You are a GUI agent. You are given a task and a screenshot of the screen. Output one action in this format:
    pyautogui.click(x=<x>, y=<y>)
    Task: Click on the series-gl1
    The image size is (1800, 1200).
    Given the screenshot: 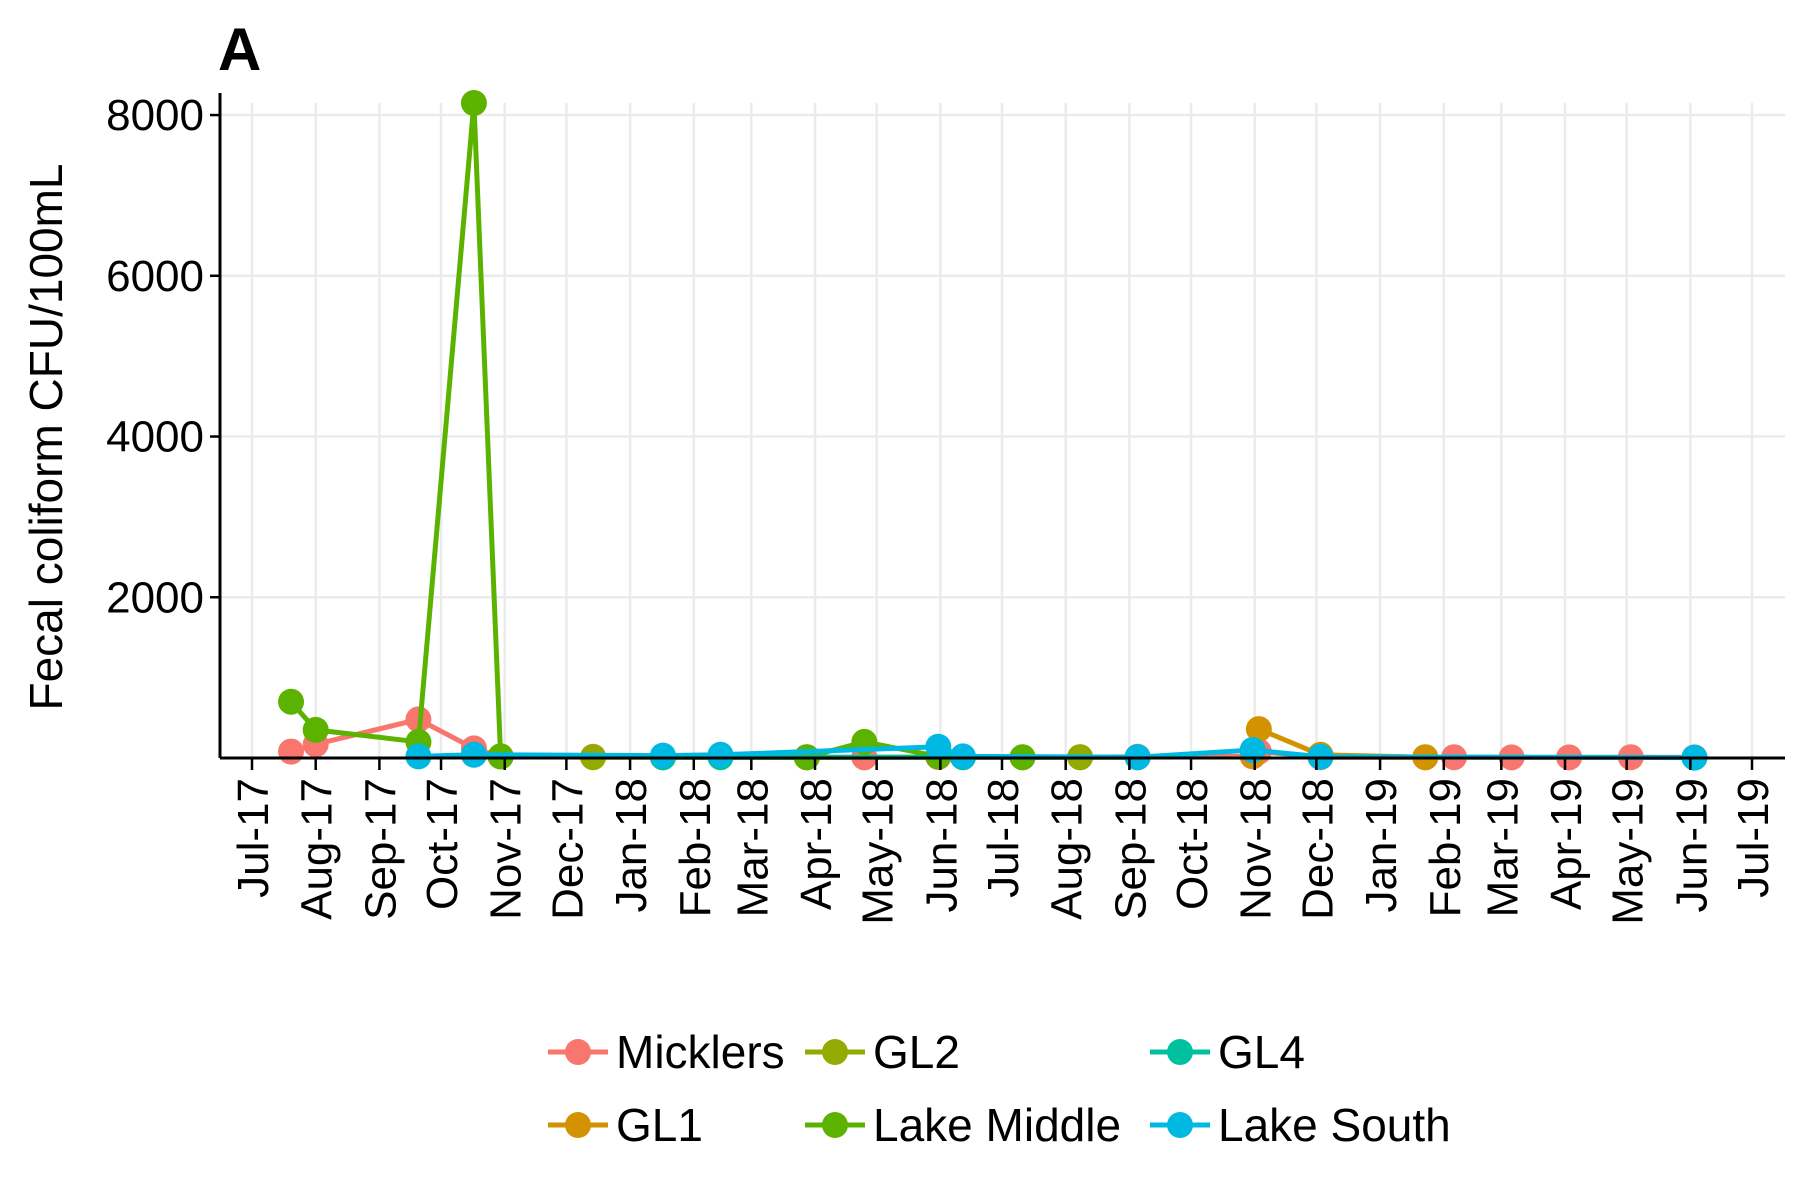 What is the action you would take?
    pyautogui.click(x=1339, y=743)
    